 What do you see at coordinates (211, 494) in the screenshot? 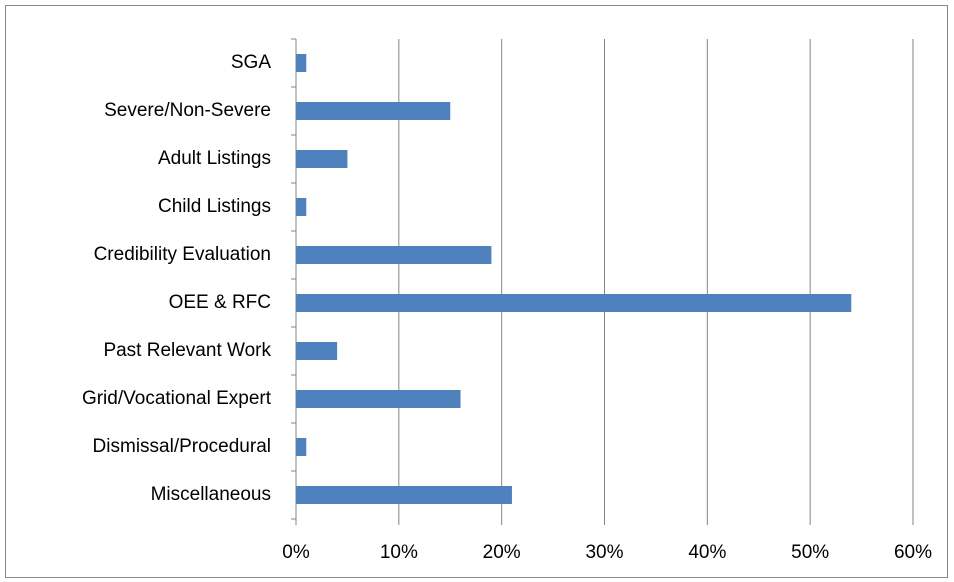
I see `y-tick-label: Miscellaneous` at bounding box center [211, 494].